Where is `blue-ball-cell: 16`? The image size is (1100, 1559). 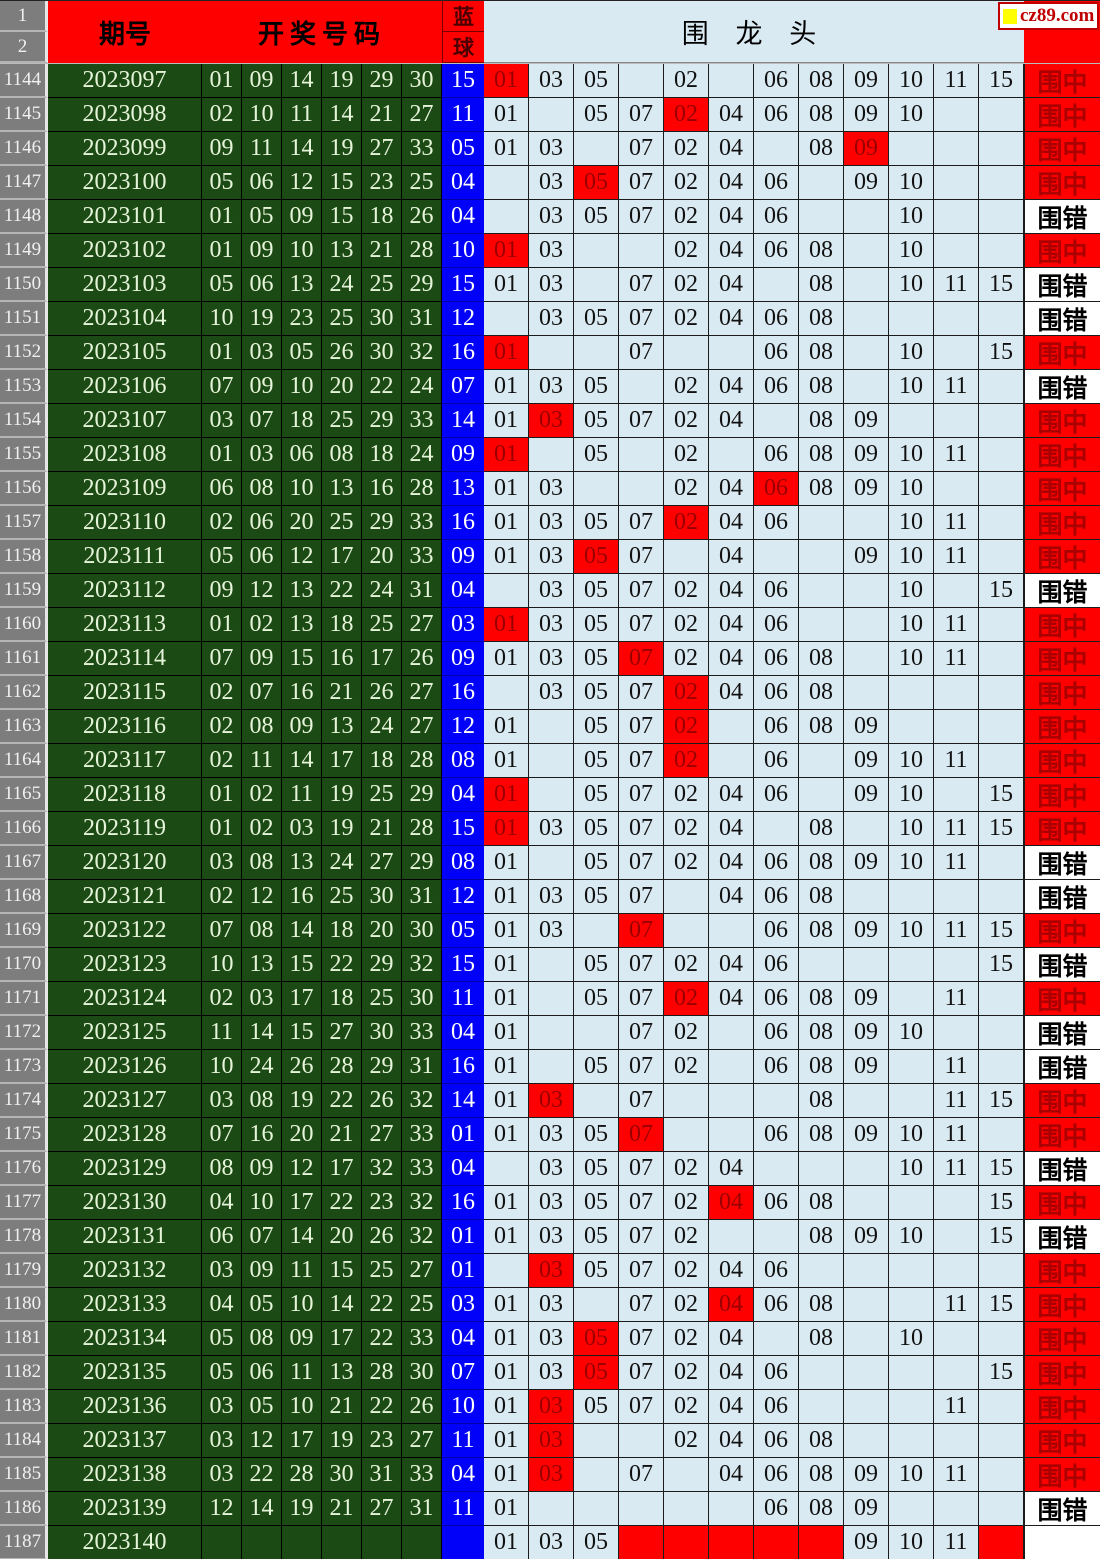 blue-ball-cell: 16 is located at coordinates (463, 353).